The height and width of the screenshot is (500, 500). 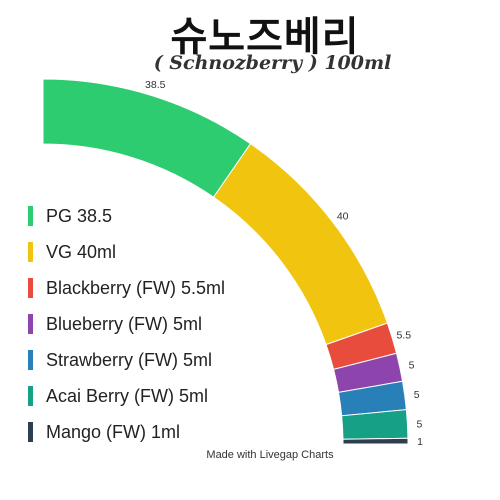 I want to click on slice-vg, so click(x=300, y=244).